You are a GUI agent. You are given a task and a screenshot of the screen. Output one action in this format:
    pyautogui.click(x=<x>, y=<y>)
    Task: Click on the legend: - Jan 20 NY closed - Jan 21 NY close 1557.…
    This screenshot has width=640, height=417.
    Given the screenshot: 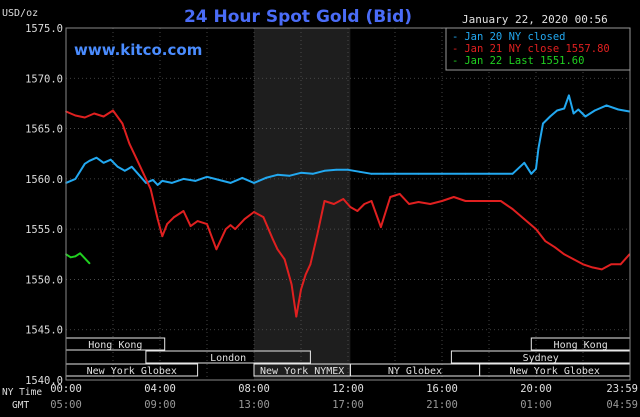 What is the action you would take?
    pyautogui.click(x=538, y=49)
    